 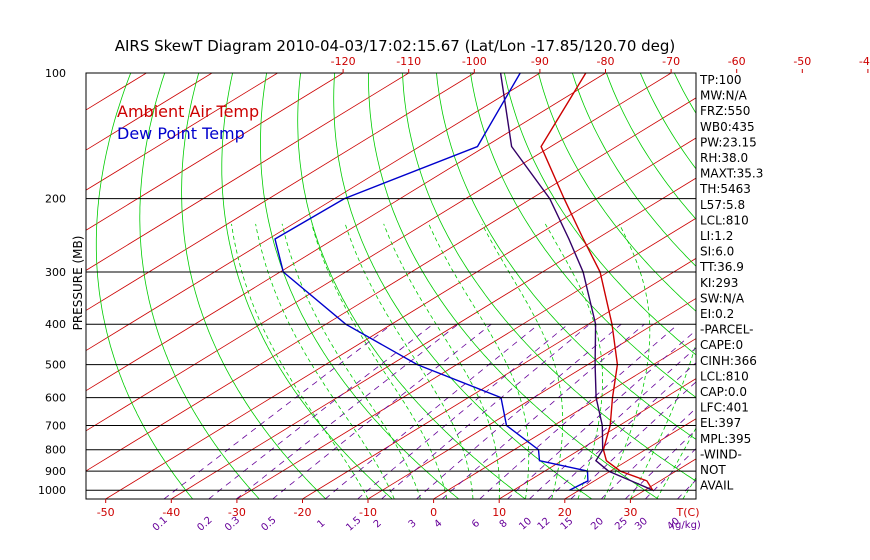 What do you see at coordinates (724, 158) in the screenshot?
I see `index-label: RH:38.0` at bounding box center [724, 158].